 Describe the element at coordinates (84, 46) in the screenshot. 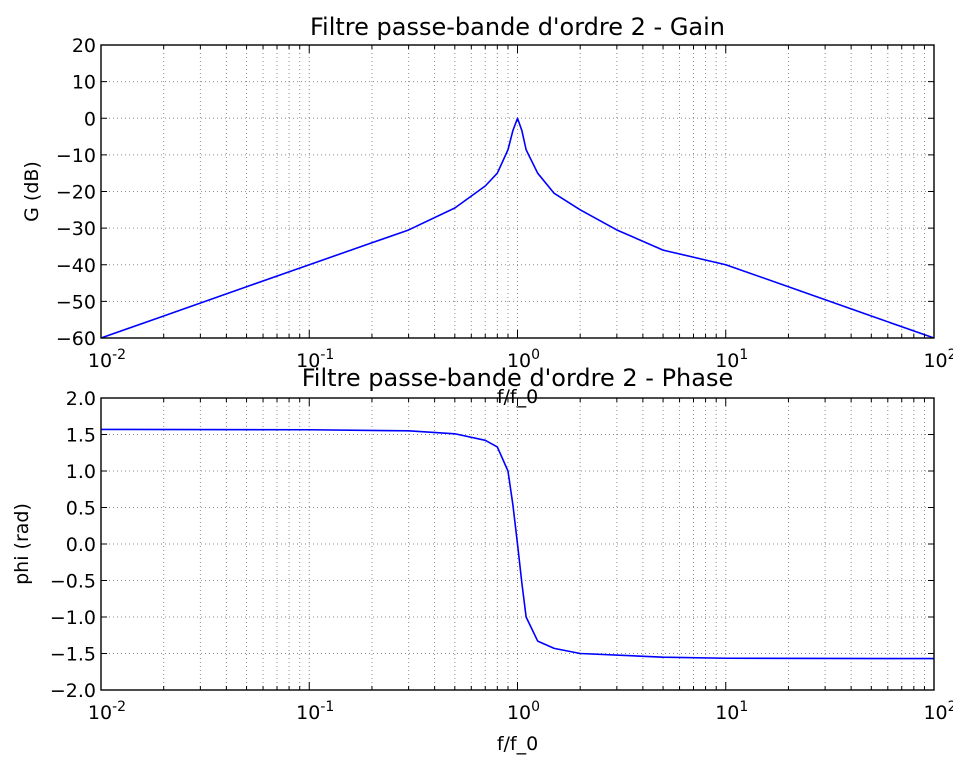

I see `gain-ytick-label: 20` at that location.